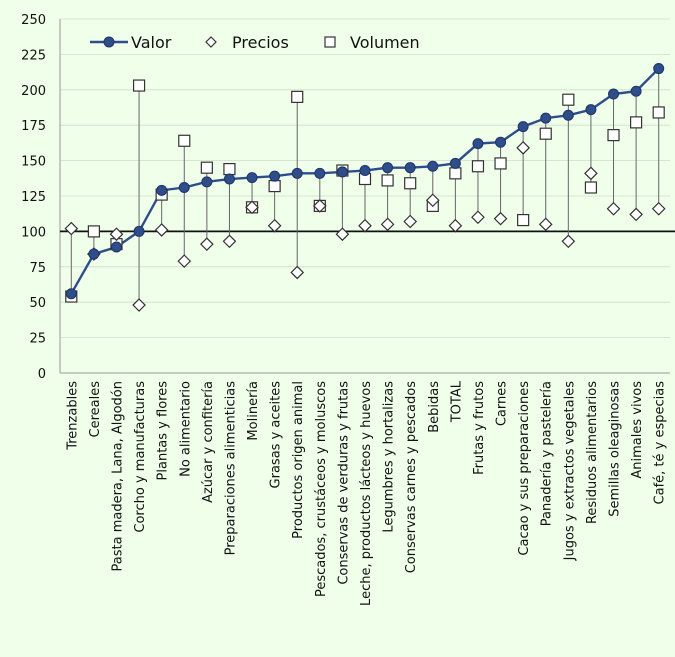 Image resolution: width=675 pixels, height=657 pixels. What do you see at coordinates (117, 476) in the screenshot?
I see `x-tick-label: Pasta madera, Lana, Algodón` at bounding box center [117, 476].